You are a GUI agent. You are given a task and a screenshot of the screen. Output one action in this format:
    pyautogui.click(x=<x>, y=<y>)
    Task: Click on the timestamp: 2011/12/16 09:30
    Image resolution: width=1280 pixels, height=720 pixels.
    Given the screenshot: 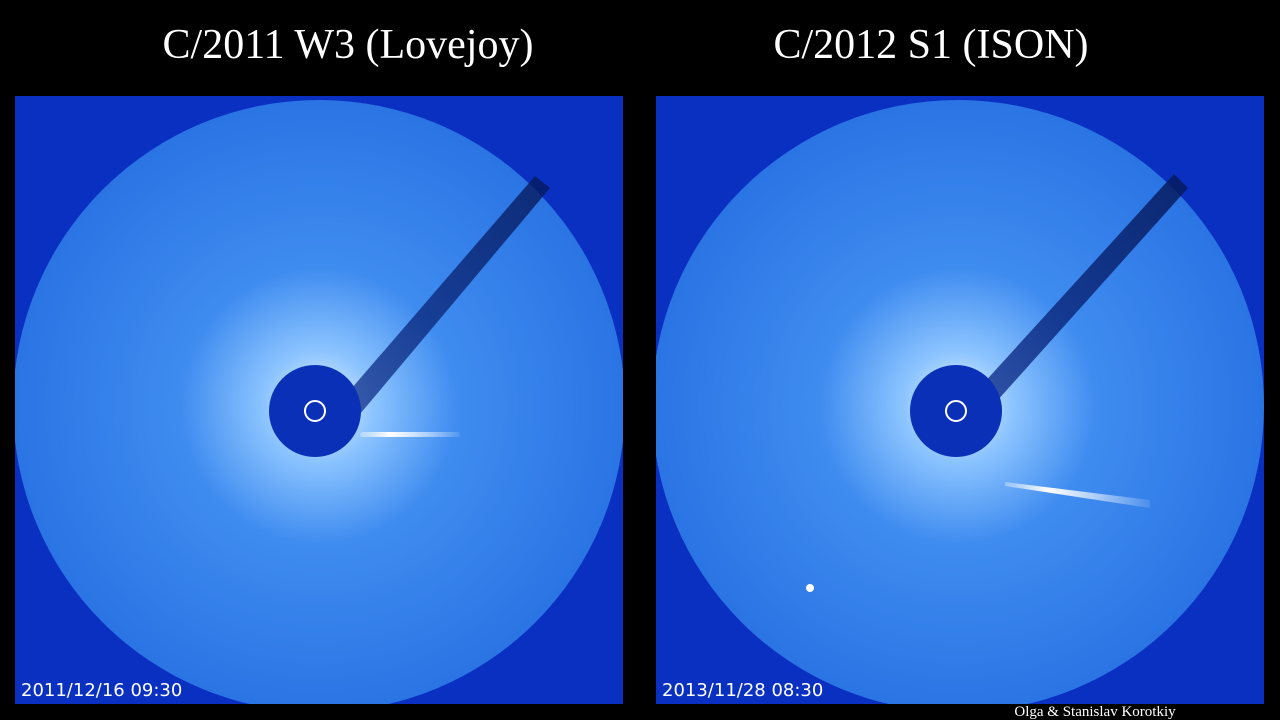 What is the action you would take?
    pyautogui.click(x=101, y=690)
    